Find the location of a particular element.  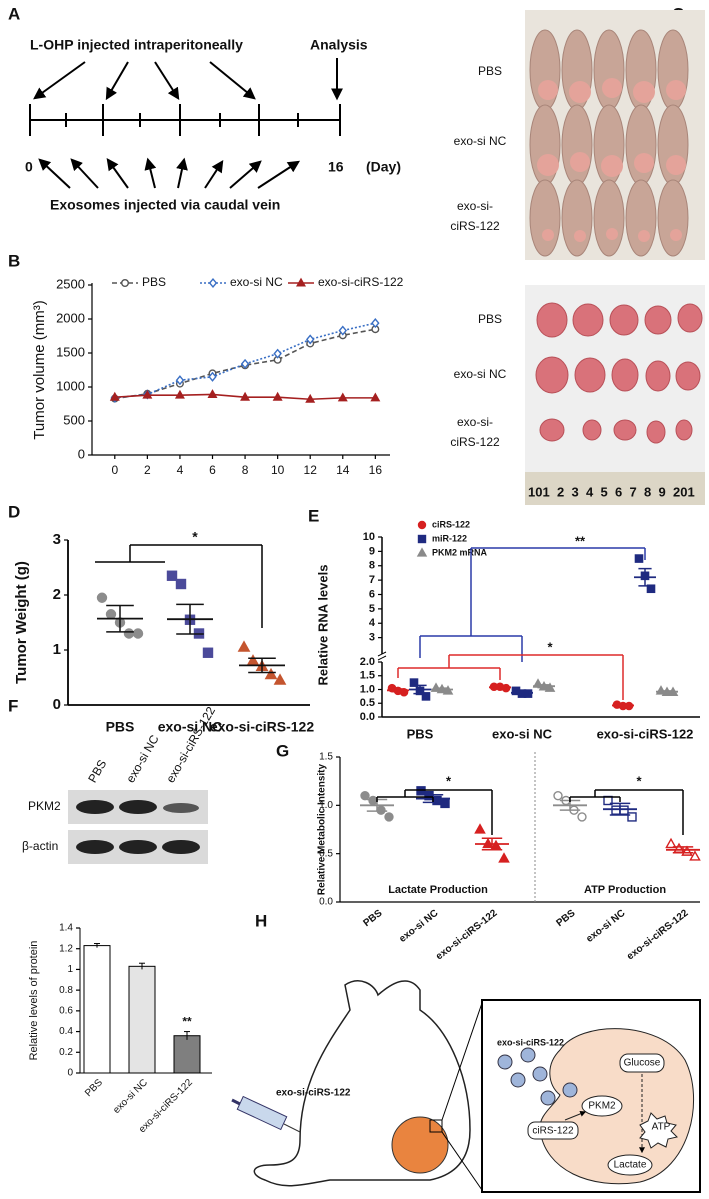

tumors is located at coordinates (619, 373).